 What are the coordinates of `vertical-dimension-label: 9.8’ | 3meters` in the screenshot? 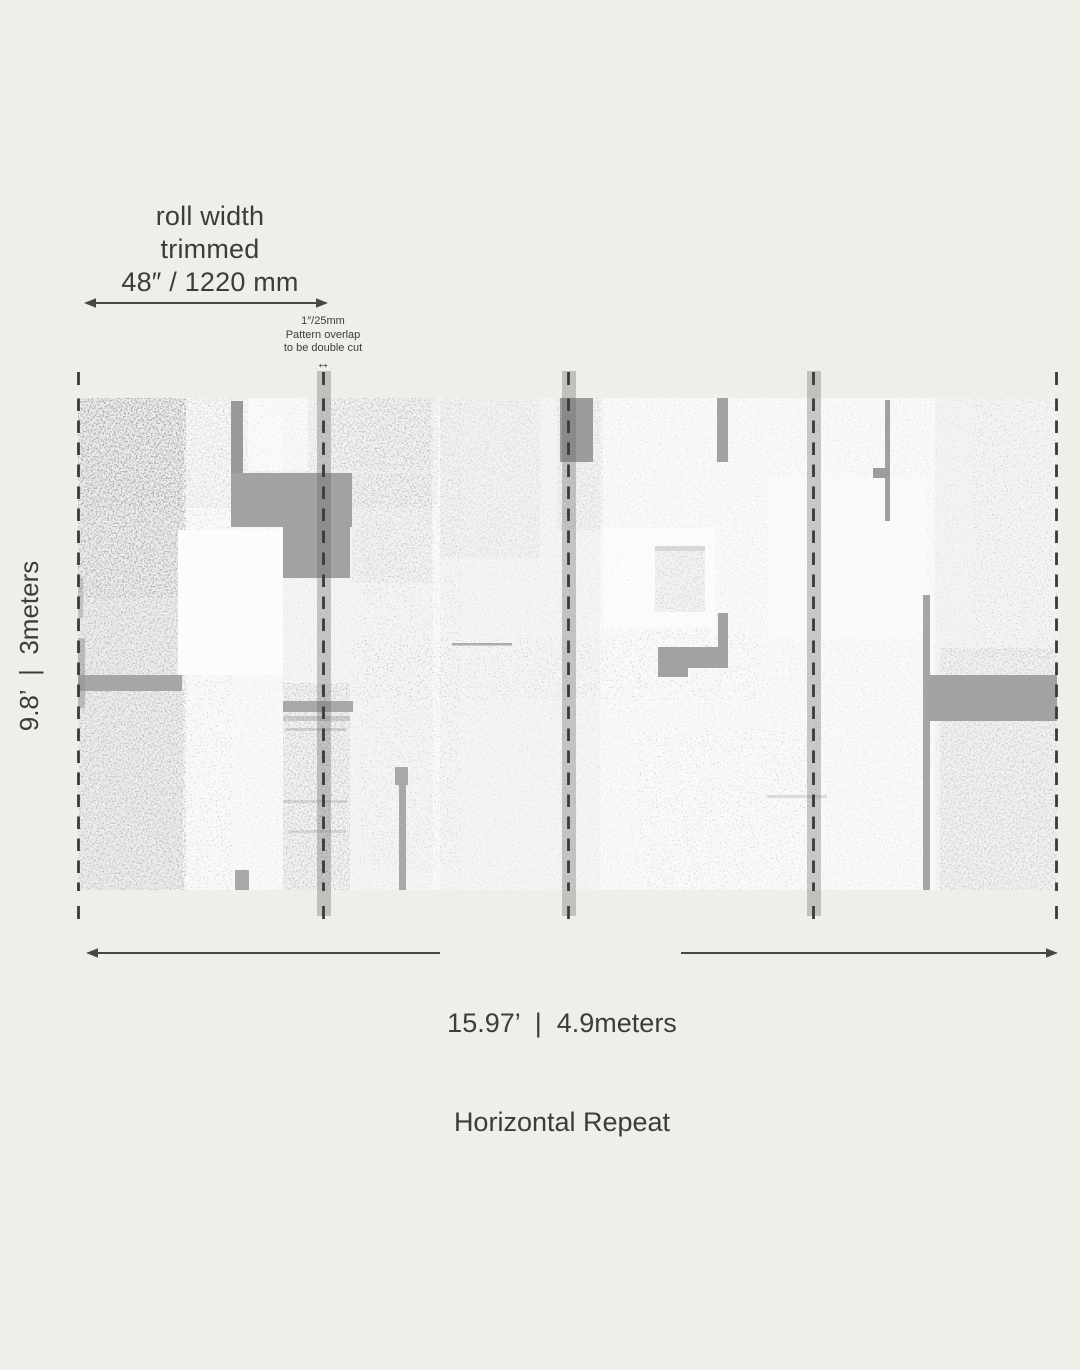 It's located at (29, 646).